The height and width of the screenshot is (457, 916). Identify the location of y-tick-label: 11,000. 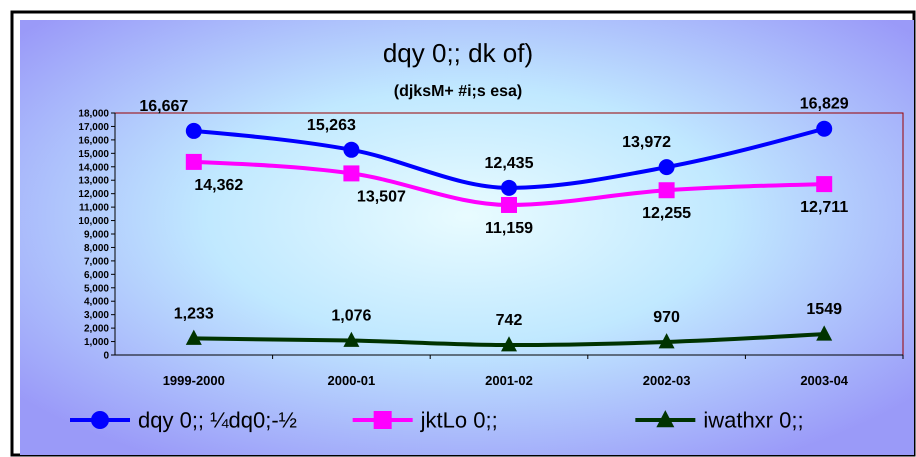
(94, 208).